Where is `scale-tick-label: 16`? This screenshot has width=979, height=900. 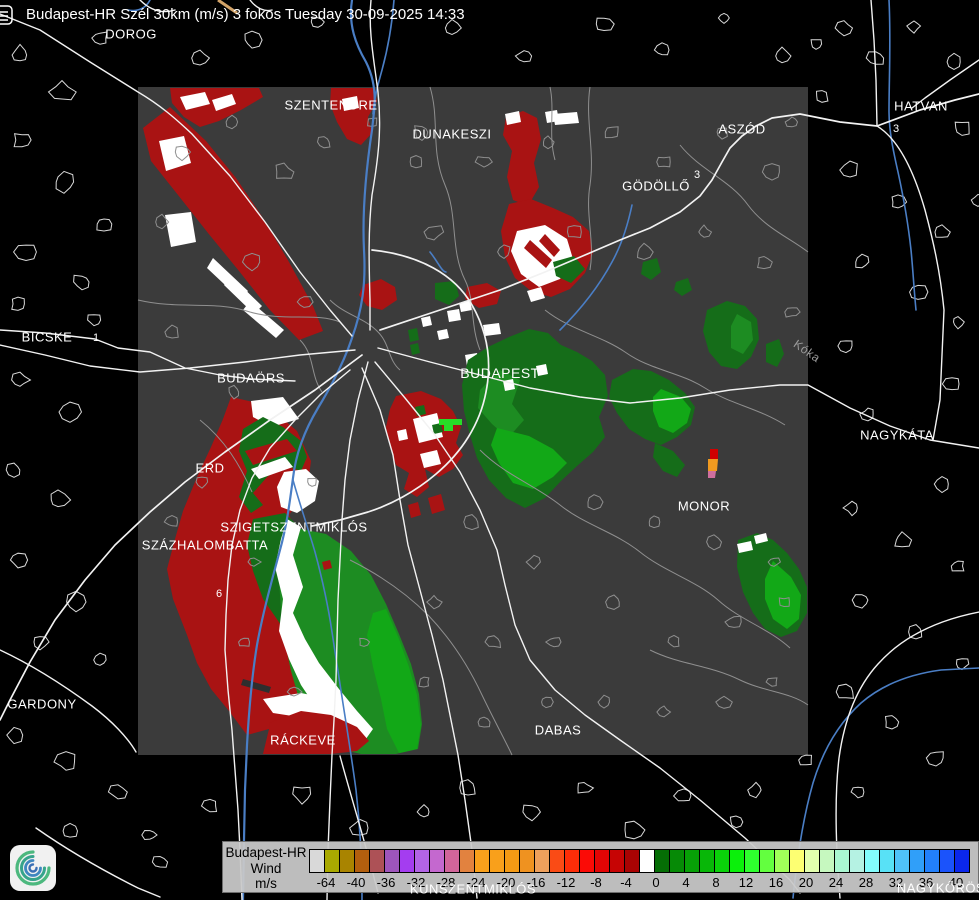 scale-tick-label: 16 is located at coordinates (776, 882).